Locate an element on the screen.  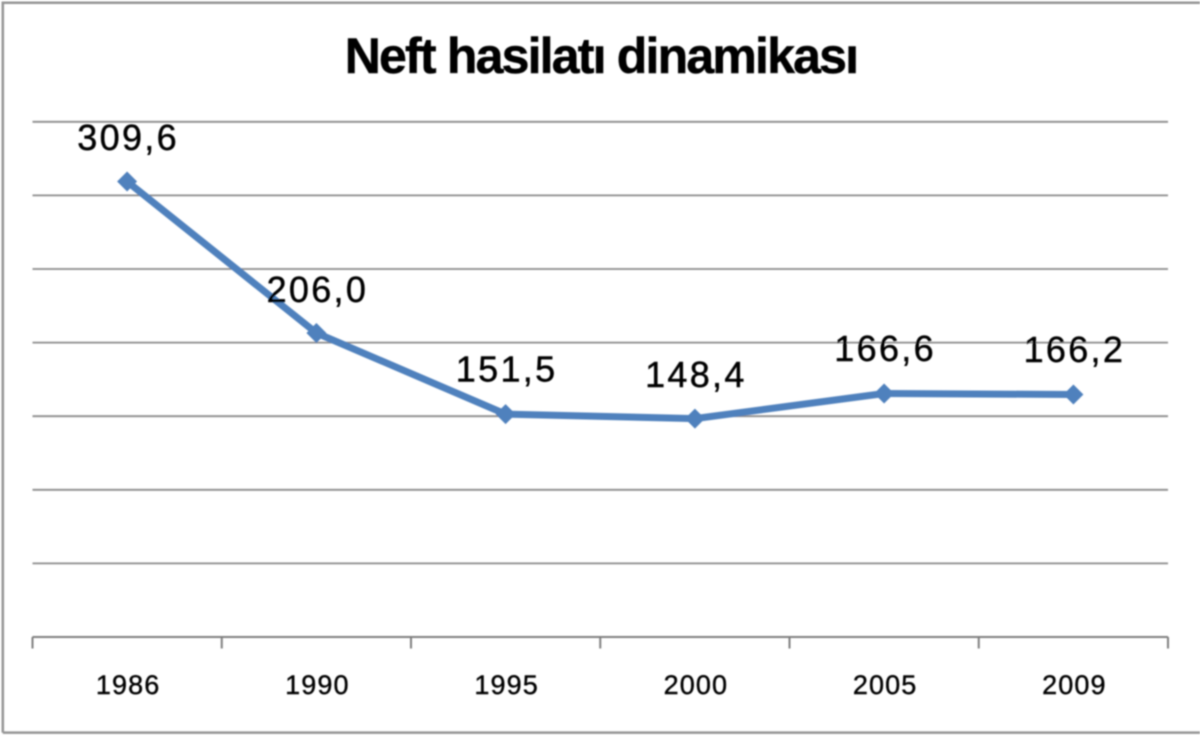
svg-text: 2005 is located at coordinates (885, 685).